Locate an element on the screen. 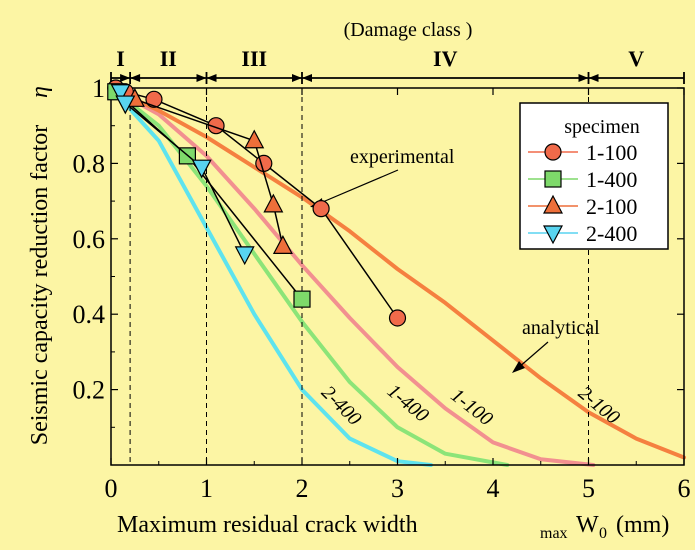 The image size is (695, 550). analytical-arrowhead is located at coordinates (518, 367).